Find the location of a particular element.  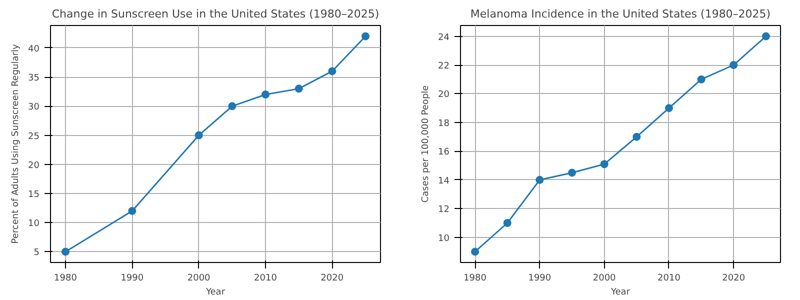

y-tick-label: 15 is located at coordinates (34, 195).